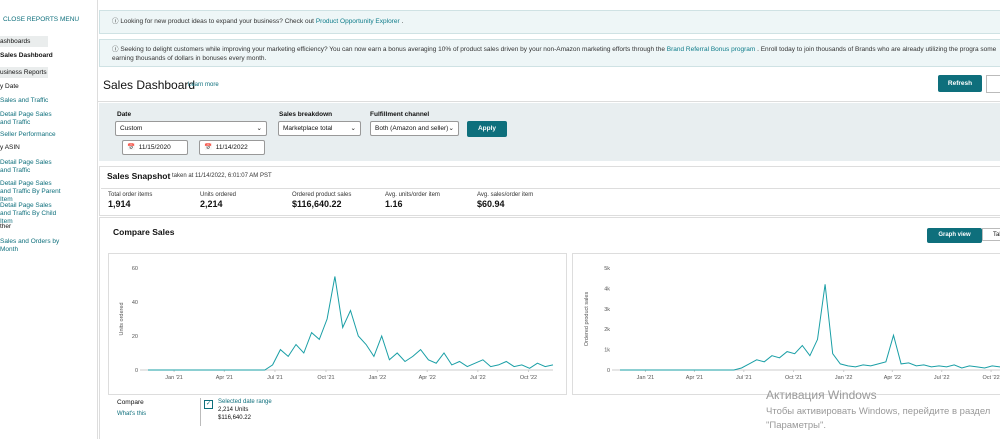 The width and height of the screenshot is (1000, 439). Describe the element at coordinates (607, 269) in the screenshot. I see `y-tick-label: 5k` at that location.